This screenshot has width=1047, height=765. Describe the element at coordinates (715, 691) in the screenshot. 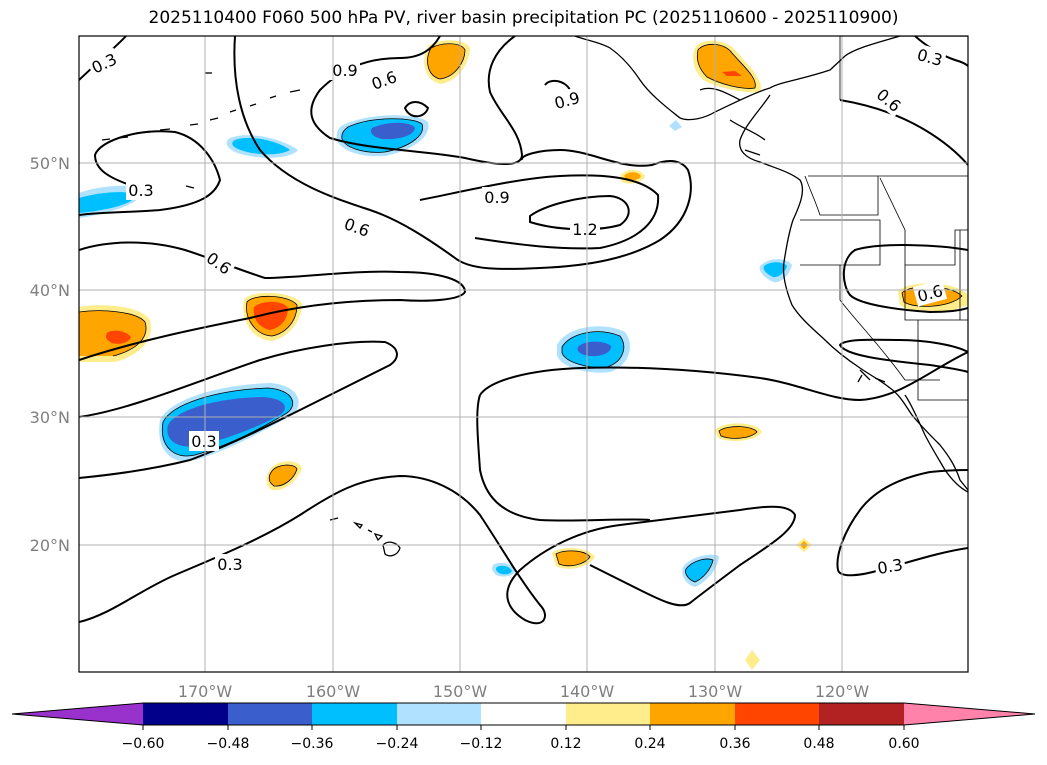

I see `lon-tick-label: 130°W` at that location.